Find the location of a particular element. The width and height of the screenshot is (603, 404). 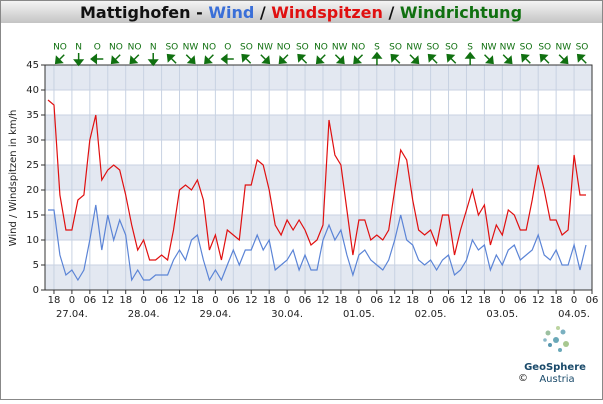

y-axis-label: Wind / Windspitzen in km/h is located at coordinates (13, 178).